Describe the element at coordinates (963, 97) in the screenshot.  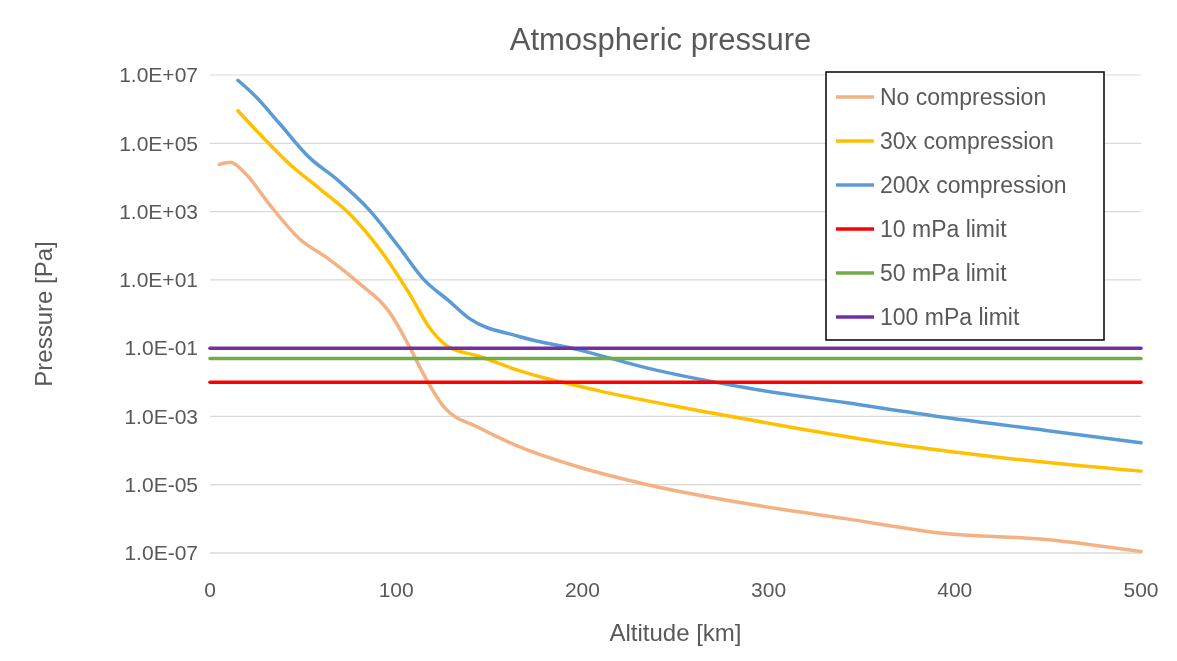
I see `legend-label: No compression` at that location.